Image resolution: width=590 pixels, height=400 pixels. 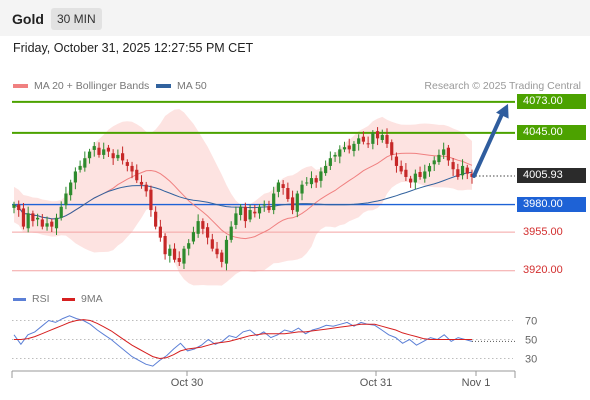 What do you see at coordinates (551, 133) in the screenshot?
I see `level-tag: 4045.00` at bounding box center [551, 133].